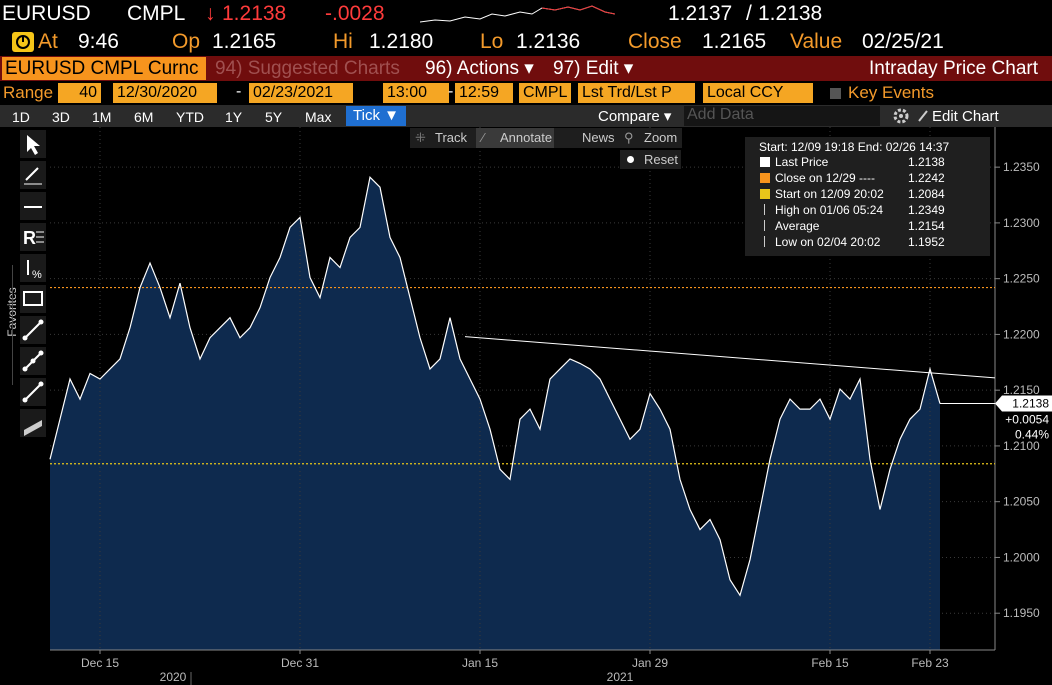  What do you see at coordinates (816, 41) in the screenshot?
I see `stat-label: Value` at bounding box center [816, 41].